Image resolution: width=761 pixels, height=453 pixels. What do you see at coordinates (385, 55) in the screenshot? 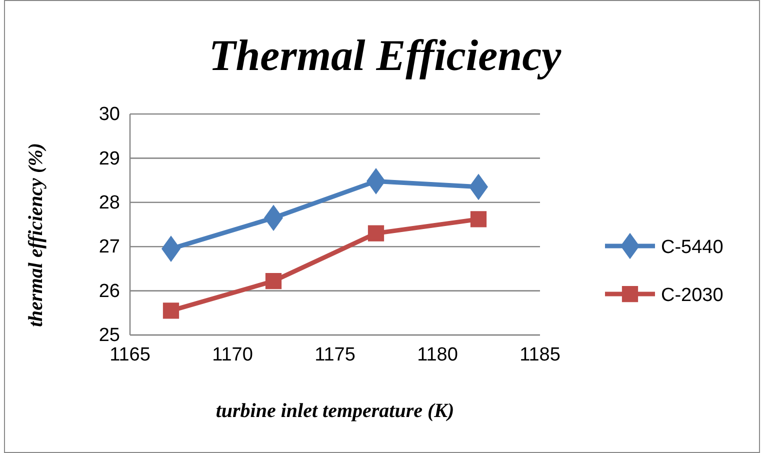
I see `chart-title: Thermal Efficiency` at bounding box center [385, 55].